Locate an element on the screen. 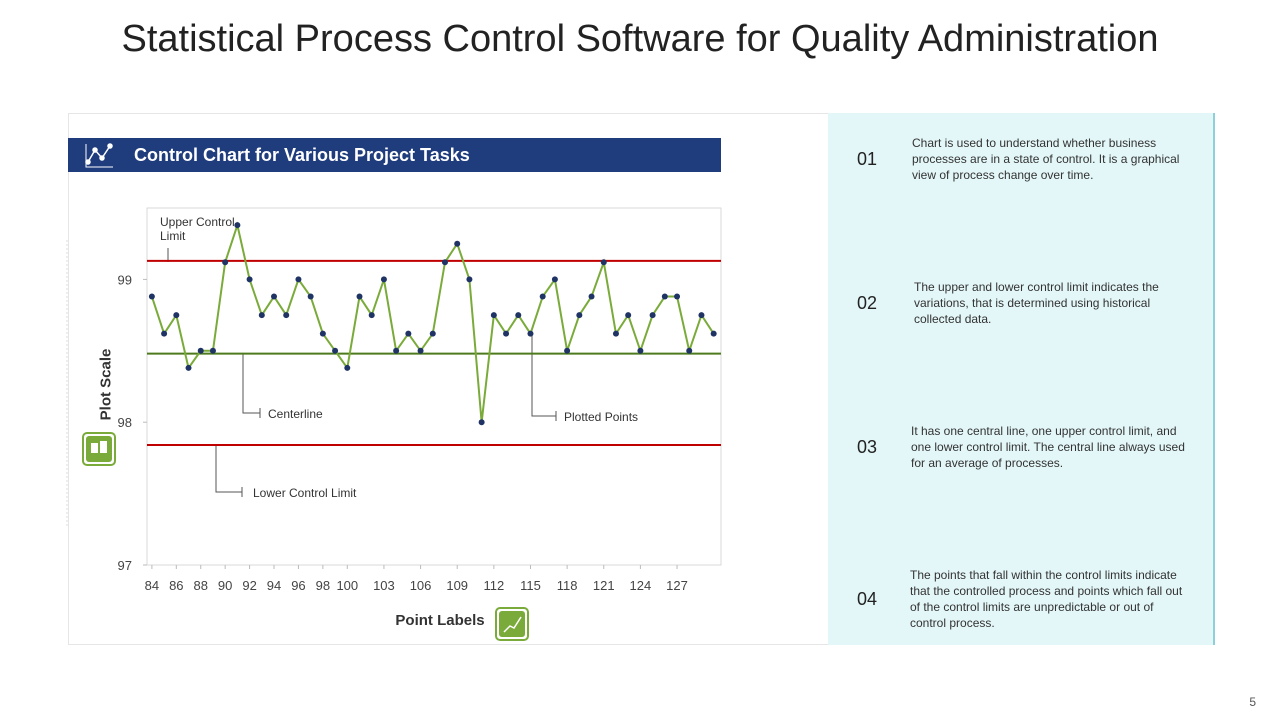 The height and width of the screenshot is (720, 1280). x-axis-label: Point Labels is located at coordinates (440, 620).